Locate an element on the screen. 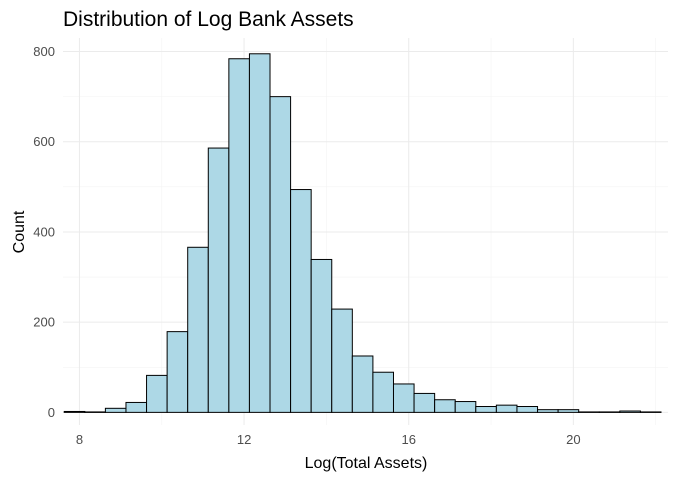  y-tick-label: 800 is located at coordinates (44, 51).